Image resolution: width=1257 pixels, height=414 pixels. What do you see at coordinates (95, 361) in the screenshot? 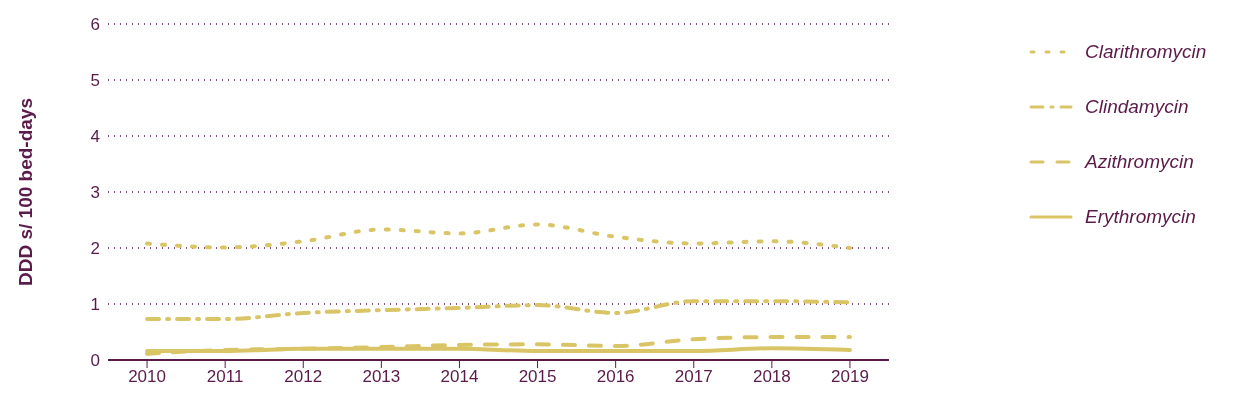
I see `y-tick-label: 0` at bounding box center [95, 361].